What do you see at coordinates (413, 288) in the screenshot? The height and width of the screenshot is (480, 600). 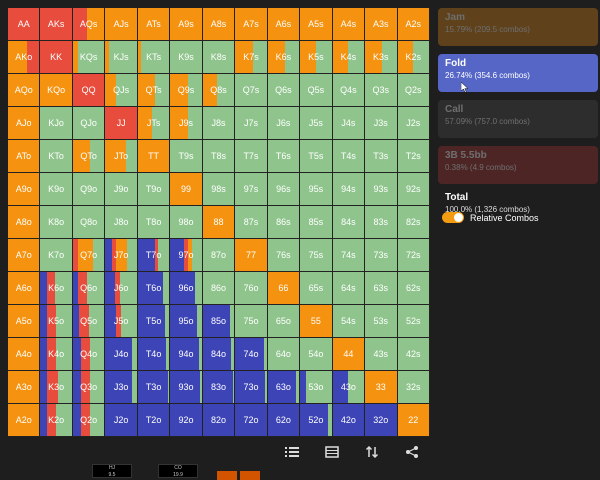 I see `hand-cell: 62s` at bounding box center [413, 288].